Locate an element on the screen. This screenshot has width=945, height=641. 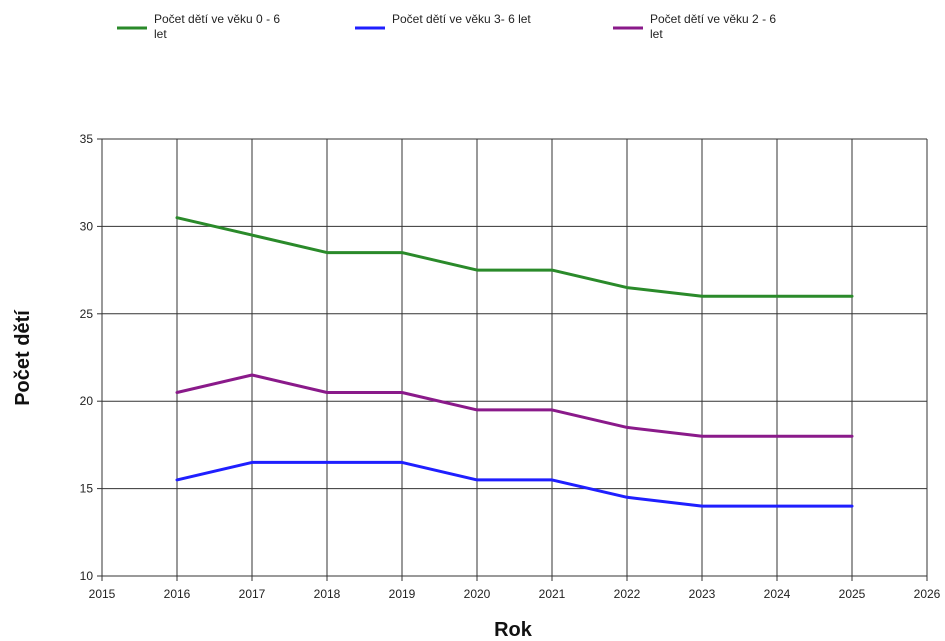
legend-label-1: Počet dětí ve věku 0 - 6 is located at coordinates (217, 19).